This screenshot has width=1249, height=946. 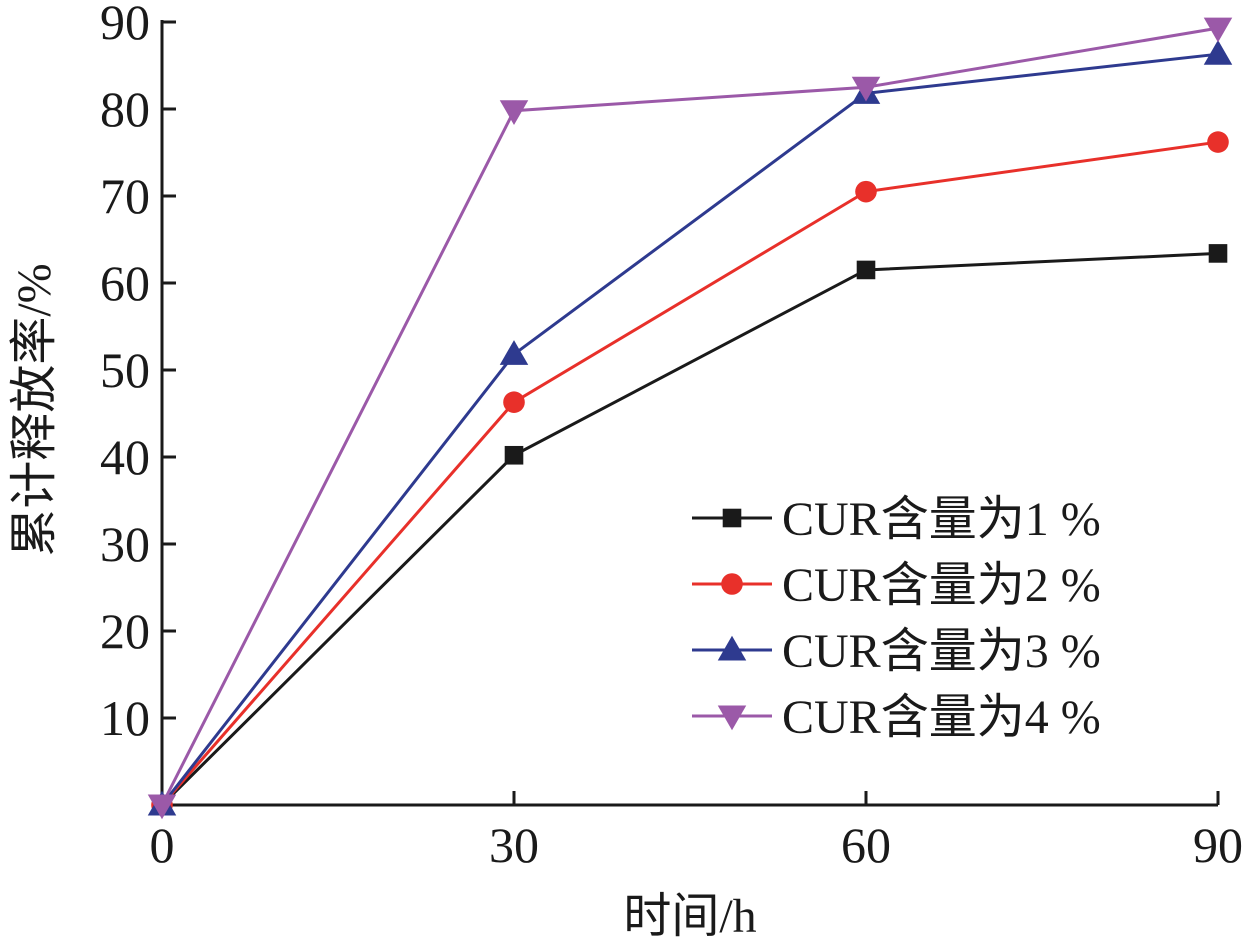 I want to click on y-tick-label: 70, so click(x=125, y=196).